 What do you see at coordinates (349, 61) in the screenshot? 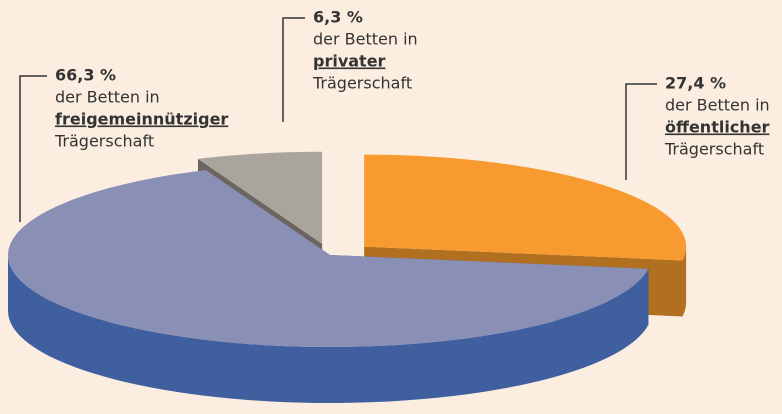
I see `category-label: privater` at bounding box center [349, 61].